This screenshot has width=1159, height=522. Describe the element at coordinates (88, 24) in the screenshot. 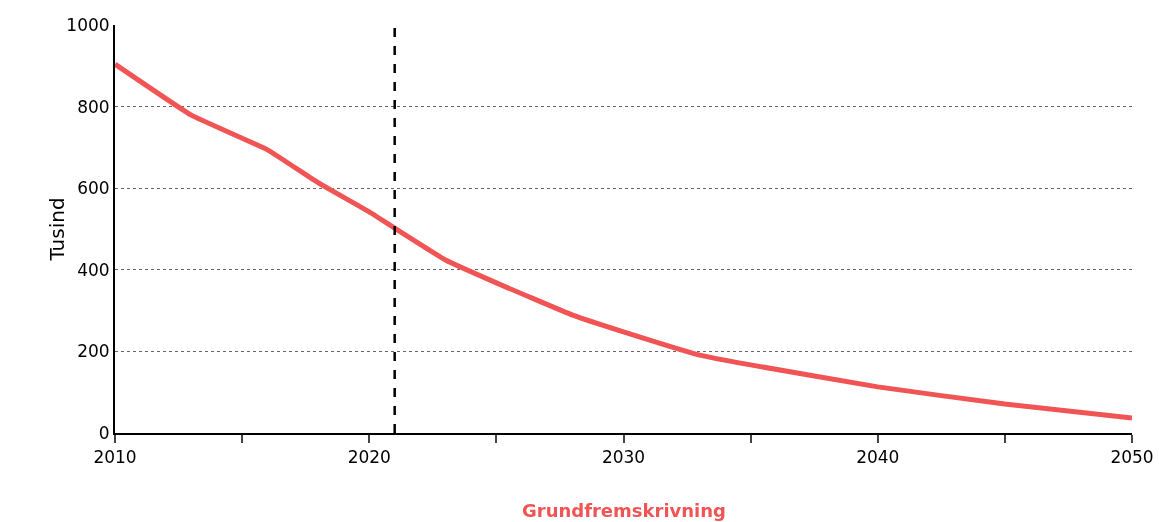

I see `y-tick-label: 1000` at that location.